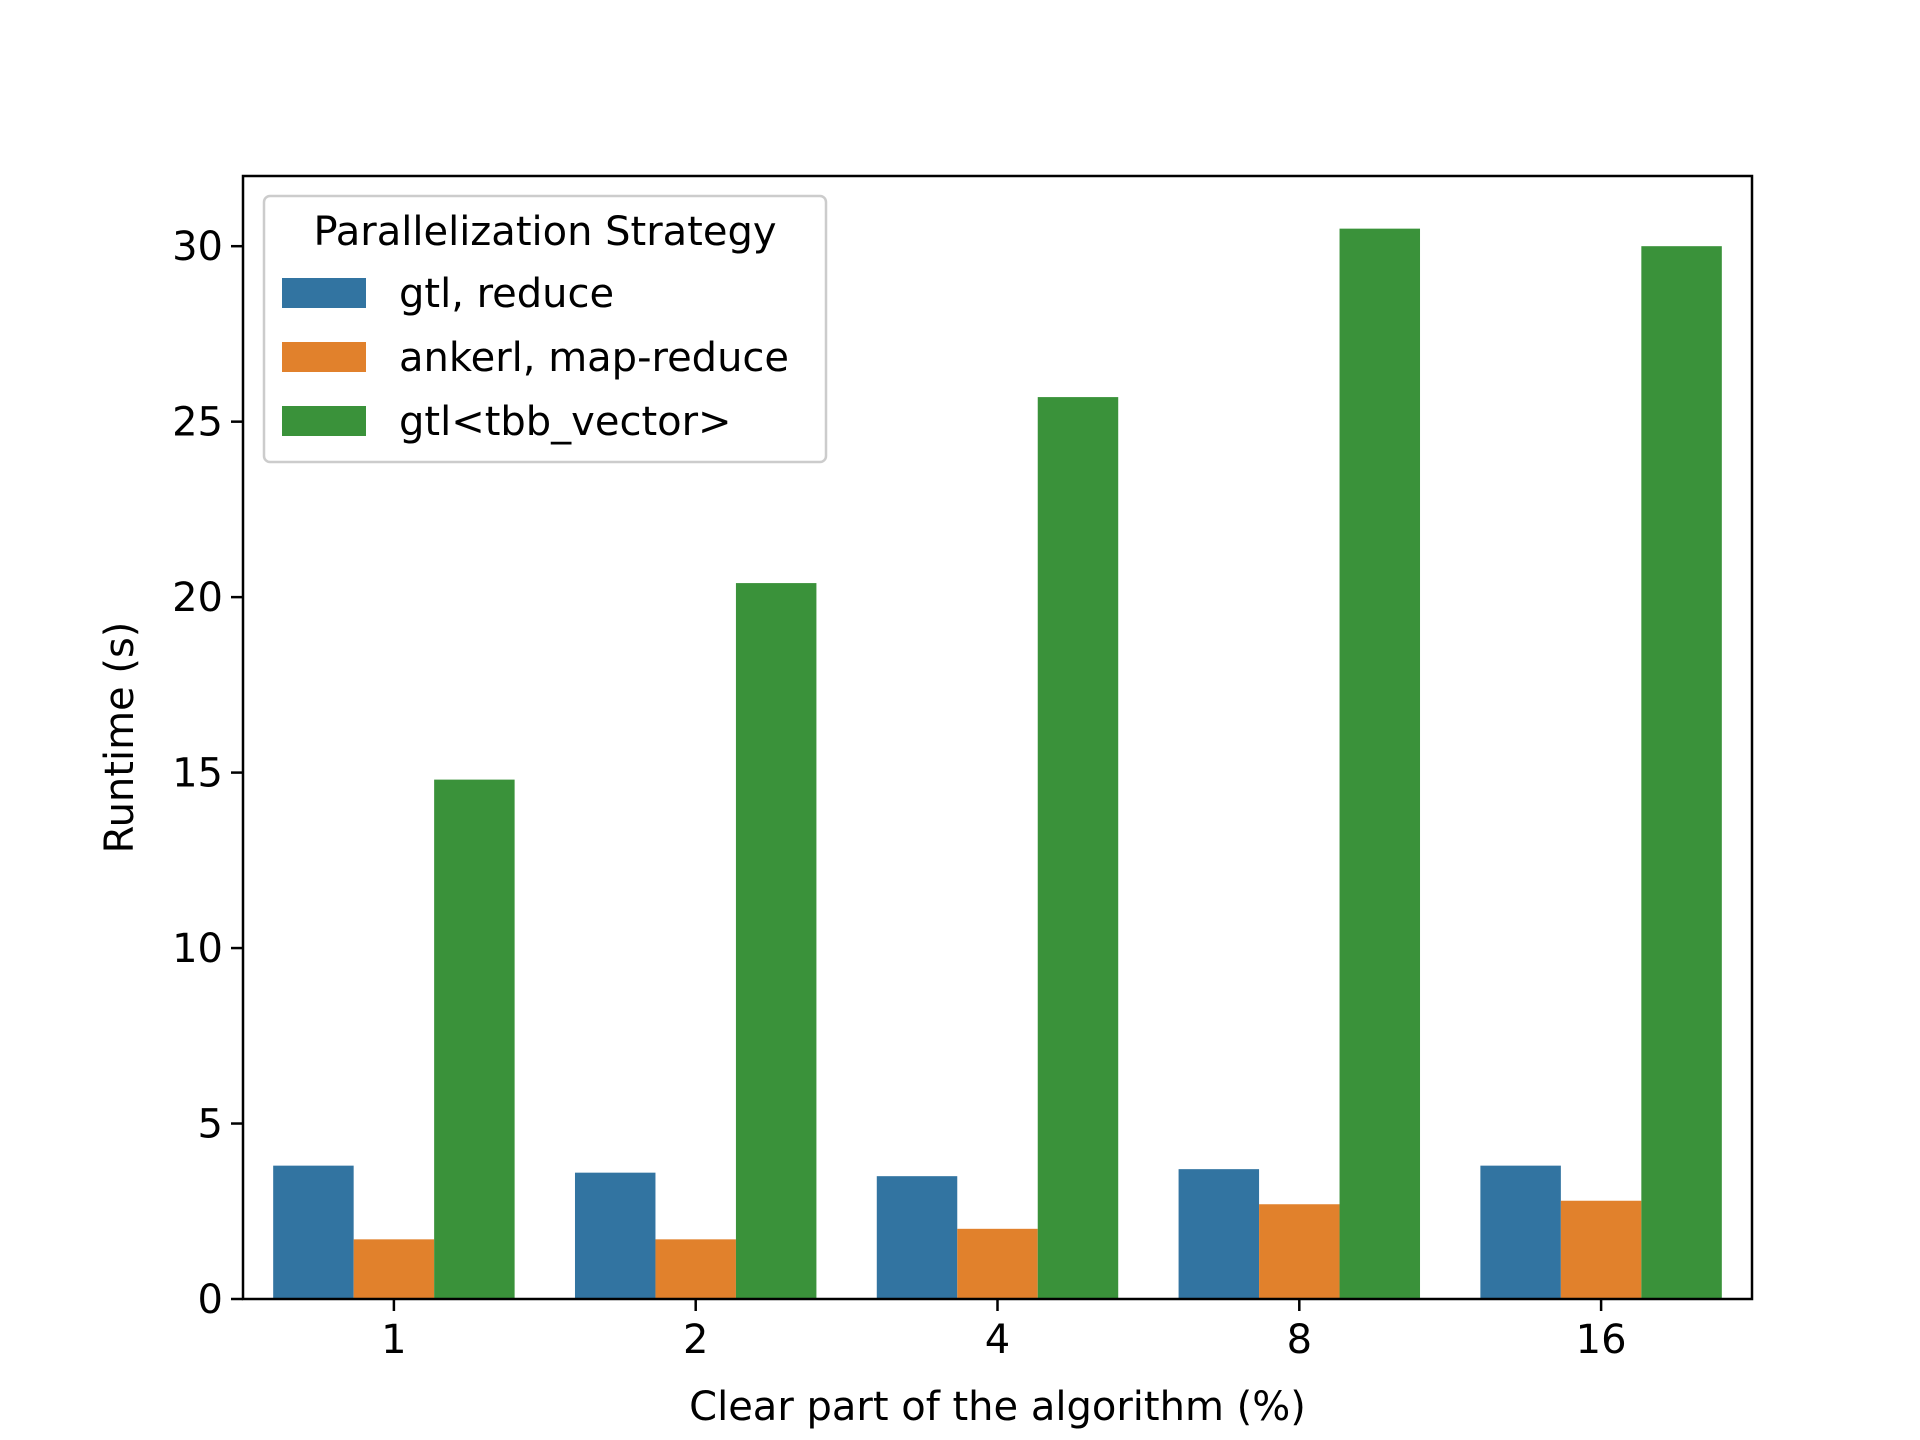 This screenshot has height=1440, width=1920. I want to click on legend-box, so click(545, 329).